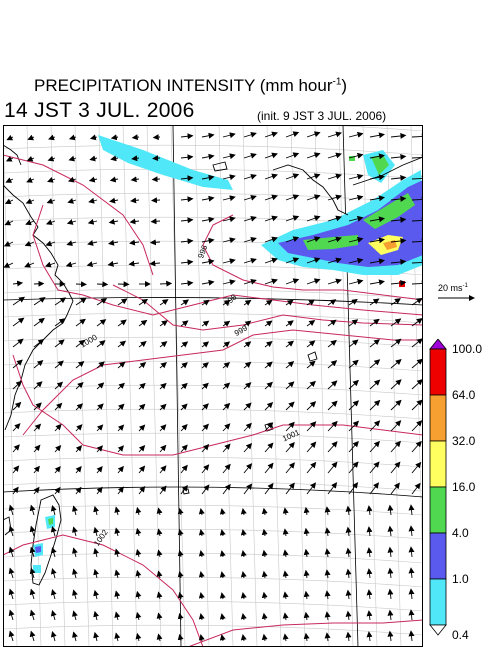  Describe the element at coordinates (467, 349) in the screenshot. I see `colorbar-label: 100.0` at that location.